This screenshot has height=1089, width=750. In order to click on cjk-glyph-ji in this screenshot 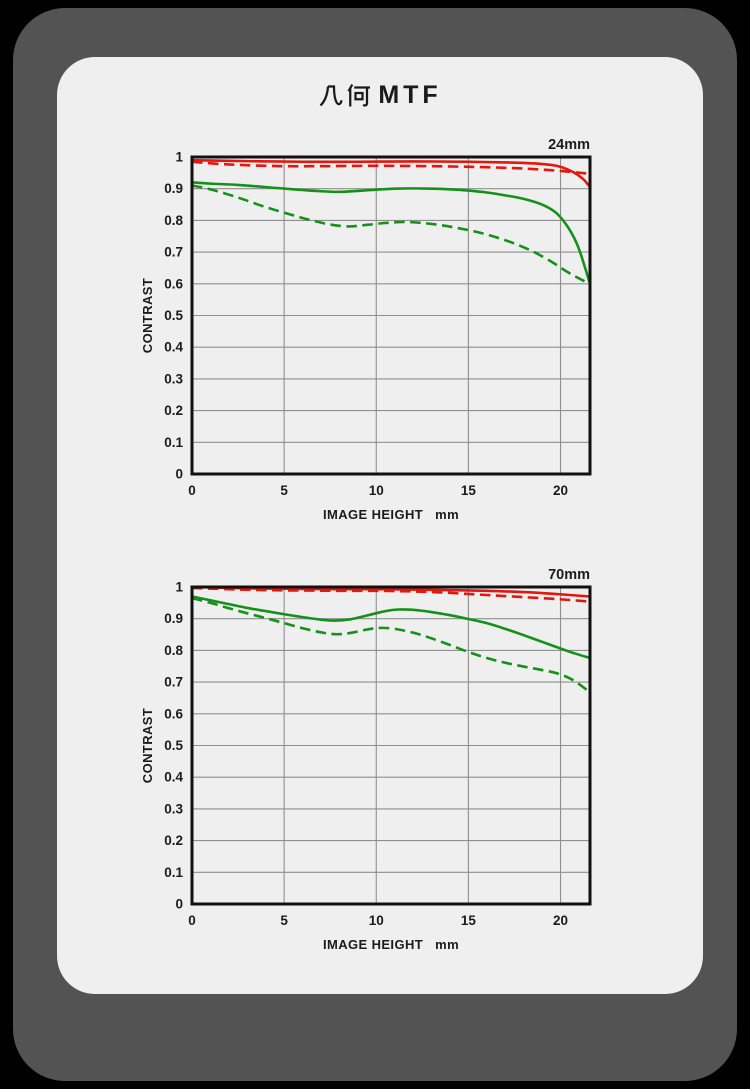, I will do `click(331, 96)`.